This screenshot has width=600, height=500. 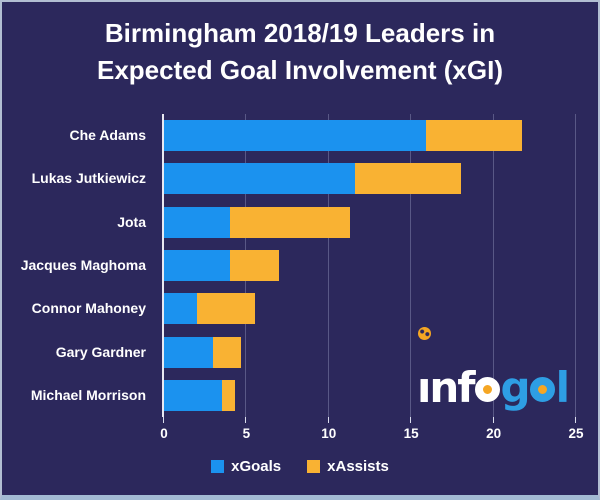 What do you see at coordinates (193, 395) in the screenshot?
I see `bar-segment-xgoals-michael-morrison` at bounding box center [193, 395].